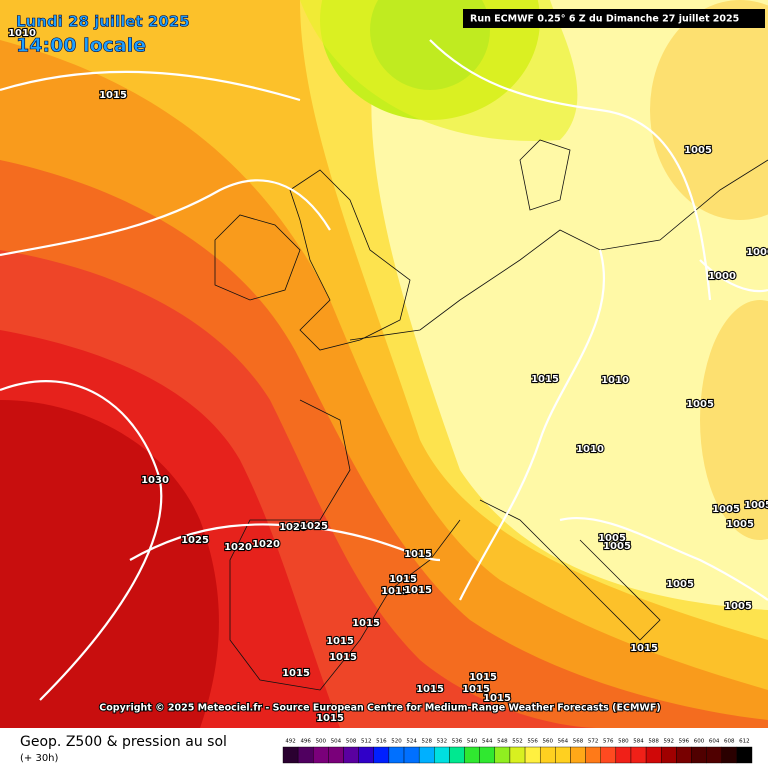 This screenshot has width=768, height=772. I want to click on legend-label: 536, so click(457, 742).